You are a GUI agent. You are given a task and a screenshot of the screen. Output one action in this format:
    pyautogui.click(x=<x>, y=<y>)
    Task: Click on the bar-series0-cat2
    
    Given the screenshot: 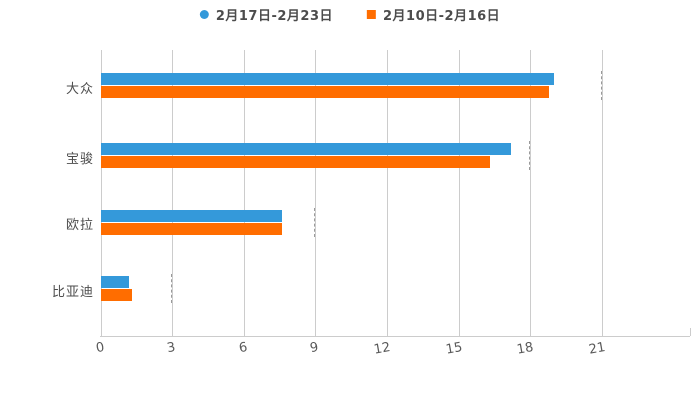 What is the action you would take?
    pyautogui.click(x=191, y=215)
    